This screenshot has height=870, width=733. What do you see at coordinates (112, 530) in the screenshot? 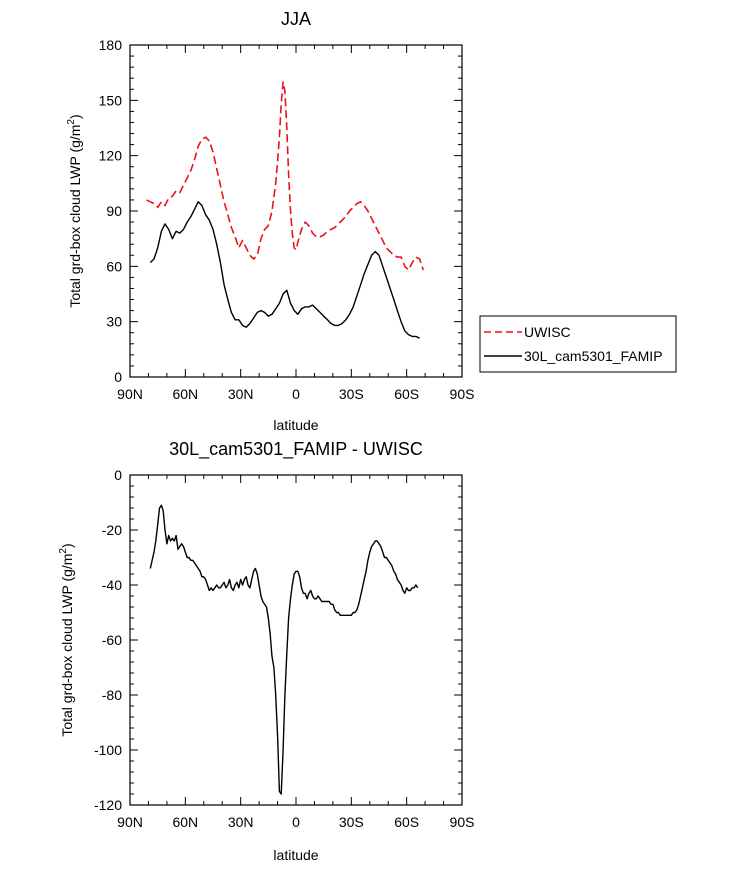
I see `y-tick-label: -20` at bounding box center [112, 530].